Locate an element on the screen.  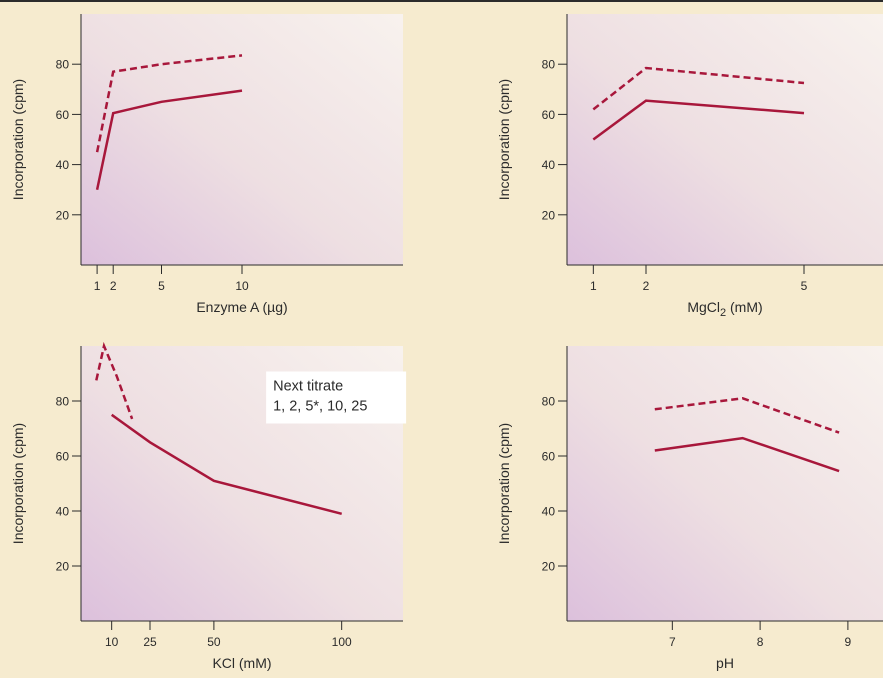
x-tick-label: 9 is located at coordinates (848, 642).